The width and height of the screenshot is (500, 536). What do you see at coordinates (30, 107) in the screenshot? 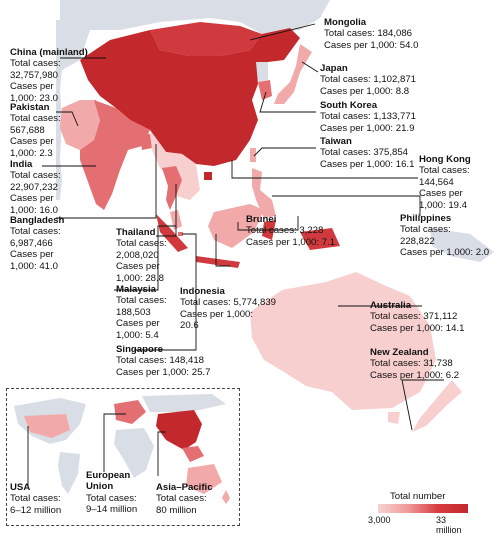
I see `pakistan-name: Pakistan` at bounding box center [30, 107].